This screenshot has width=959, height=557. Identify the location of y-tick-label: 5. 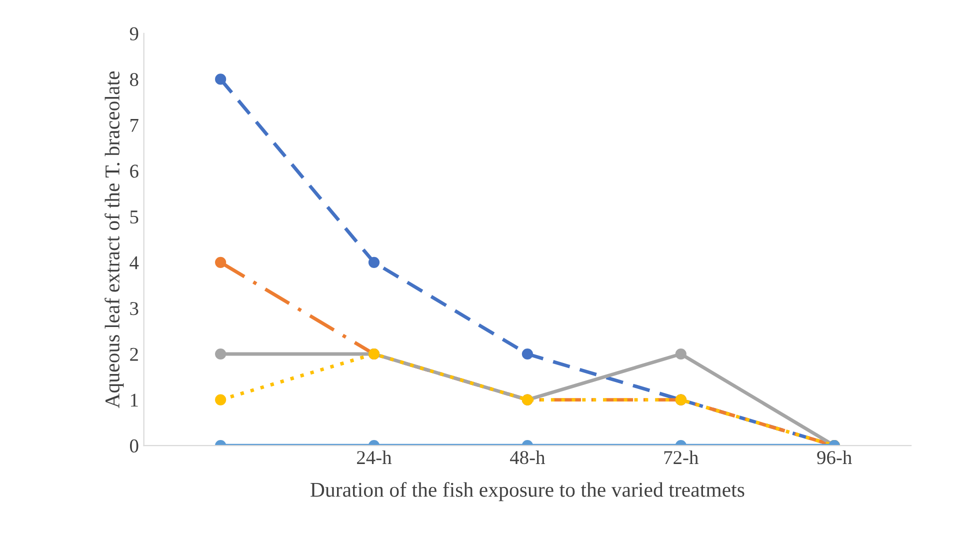
(134, 217).